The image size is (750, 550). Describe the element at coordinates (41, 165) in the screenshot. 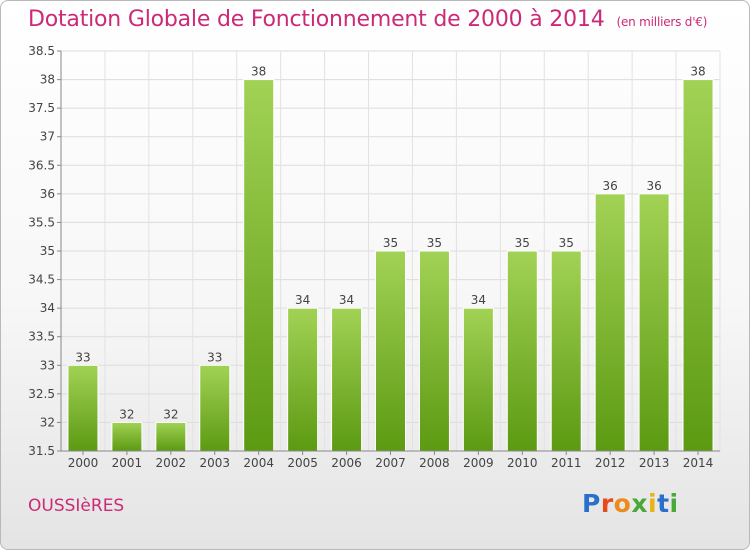

I see `y-tick-label: 36.5` at that location.